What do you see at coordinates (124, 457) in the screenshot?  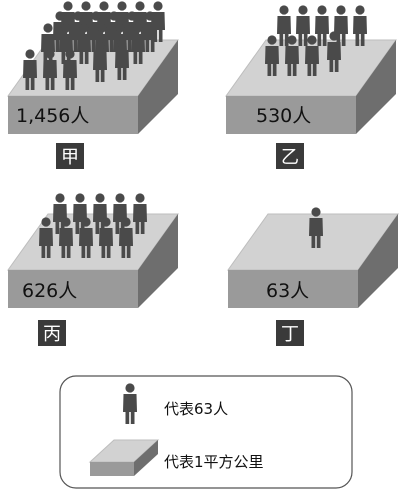 I see `land-slab-icon` at bounding box center [124, 457].